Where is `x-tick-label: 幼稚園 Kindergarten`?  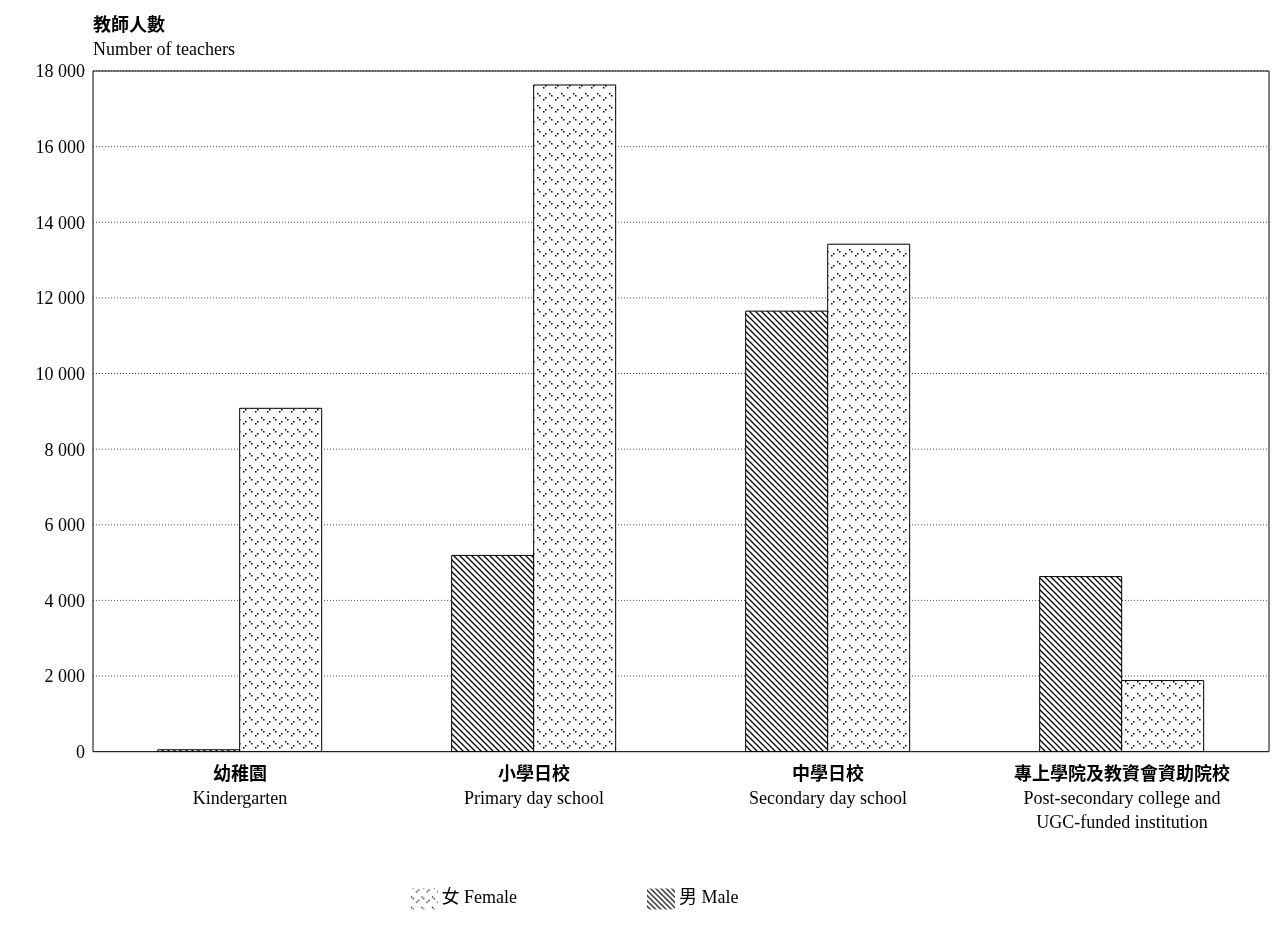 x-tick-label: 幼稚園 Kindergarten is located at coordinates (240, 783).